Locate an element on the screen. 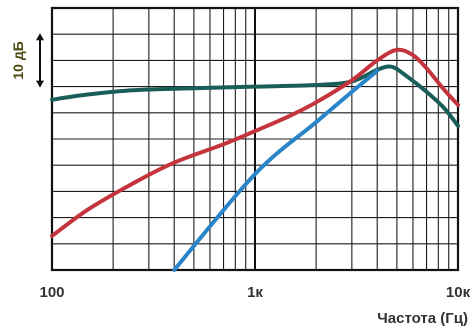 This screenshot has height=329, width=471. x-tick-label: 100 is located at coordinates (51, 292).